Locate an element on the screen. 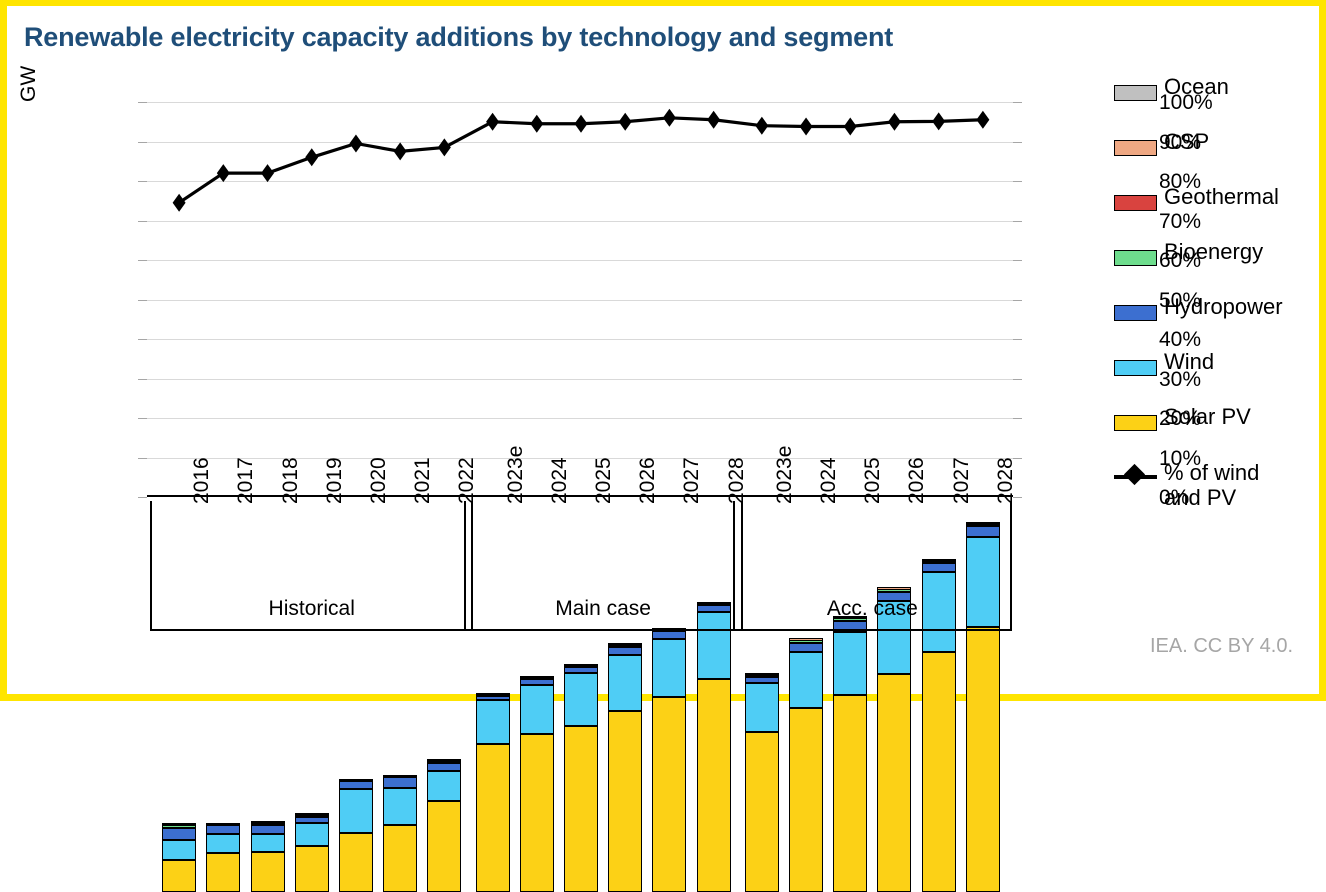 The image size is (1326, 892). legend-label-solarpv: Solar PV is located at coordinates (1207, 416).